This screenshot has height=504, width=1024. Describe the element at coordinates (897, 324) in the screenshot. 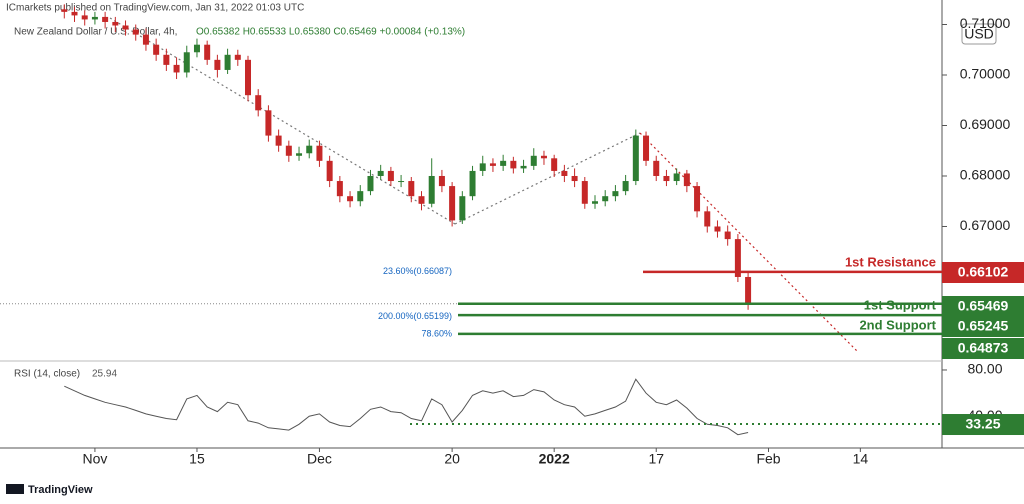

I see `level-label: 2nd Support` at that location.